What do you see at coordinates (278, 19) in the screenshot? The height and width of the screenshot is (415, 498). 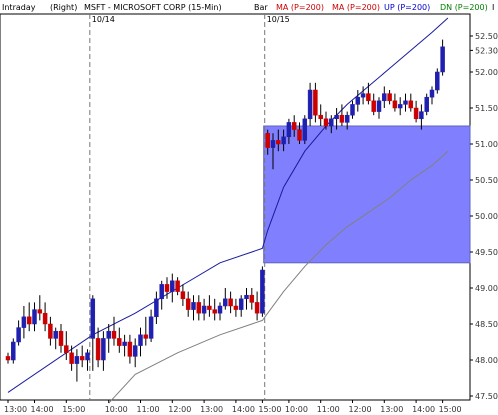 I see `session-date-label: 10/15` at bounding box center [278, 19].